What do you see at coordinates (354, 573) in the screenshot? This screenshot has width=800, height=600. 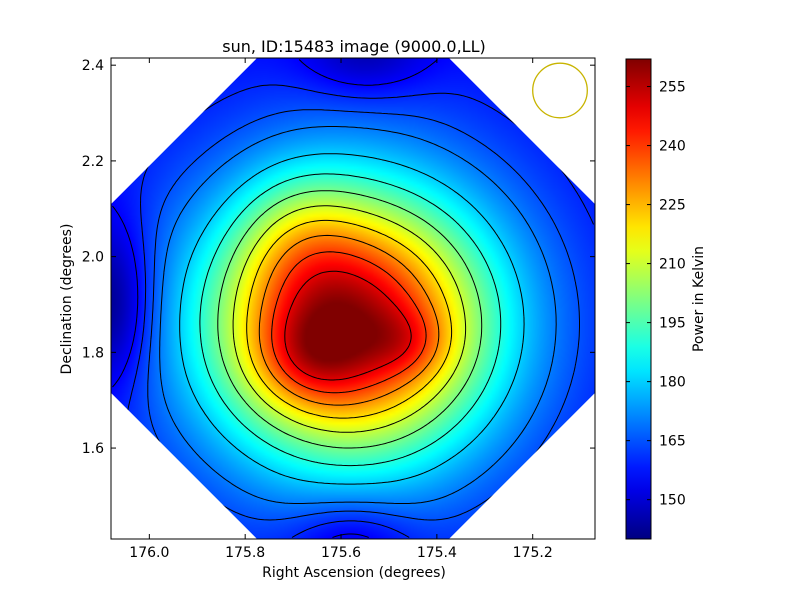 I see `x-axis-label: Right Ascension (degrees)` at bounding box center [354, 573].